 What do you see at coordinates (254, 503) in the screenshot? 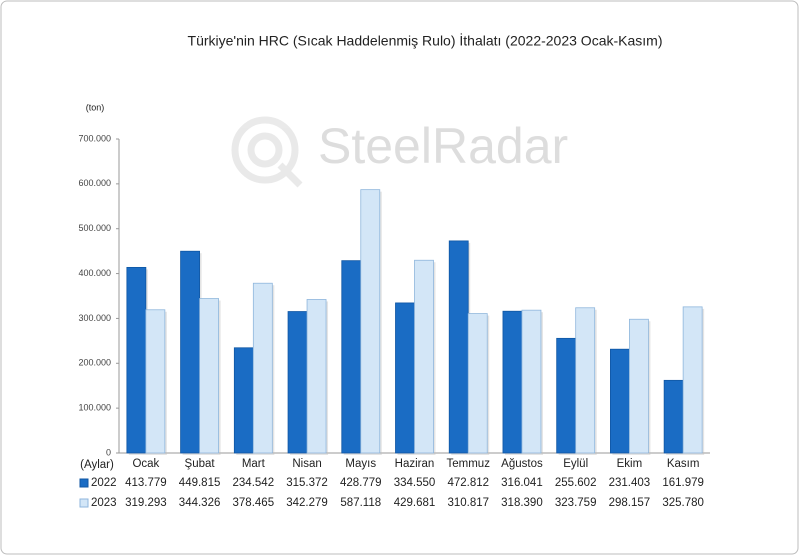
I see `table-value: 378.465` at bounding box center [254, 503].